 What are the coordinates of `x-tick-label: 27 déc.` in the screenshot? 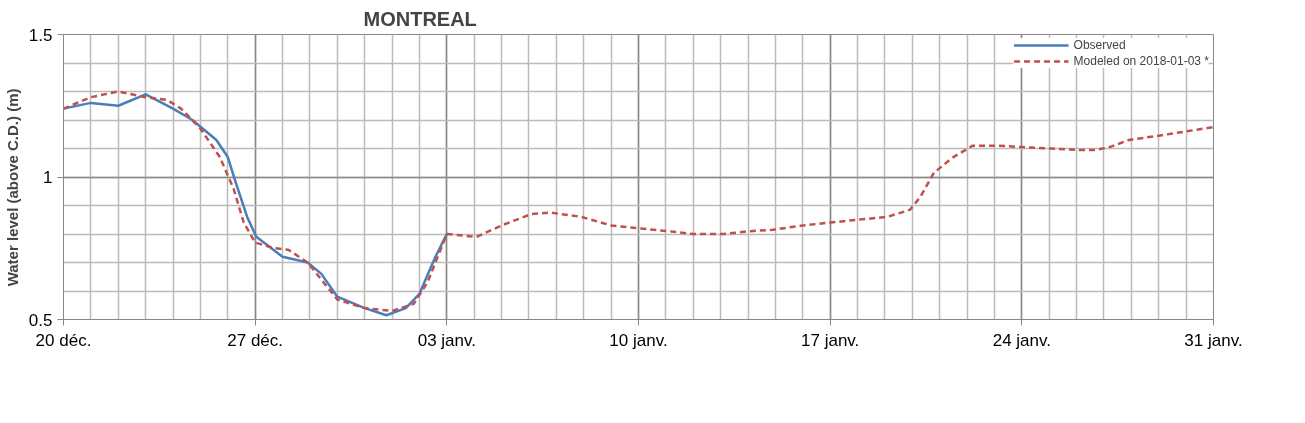 It's located at (255, 340).